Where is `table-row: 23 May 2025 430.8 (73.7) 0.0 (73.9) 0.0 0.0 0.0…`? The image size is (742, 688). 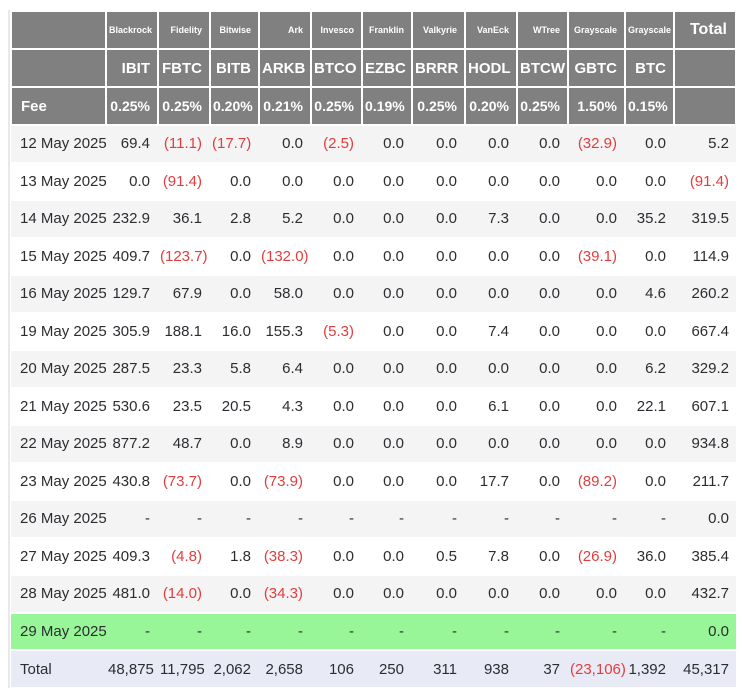
table-row: 23 May 2025 430.8 (73.7) 0.0 (73.9) 0.0 0.0 0.0… is located at coordinates (373, 481).